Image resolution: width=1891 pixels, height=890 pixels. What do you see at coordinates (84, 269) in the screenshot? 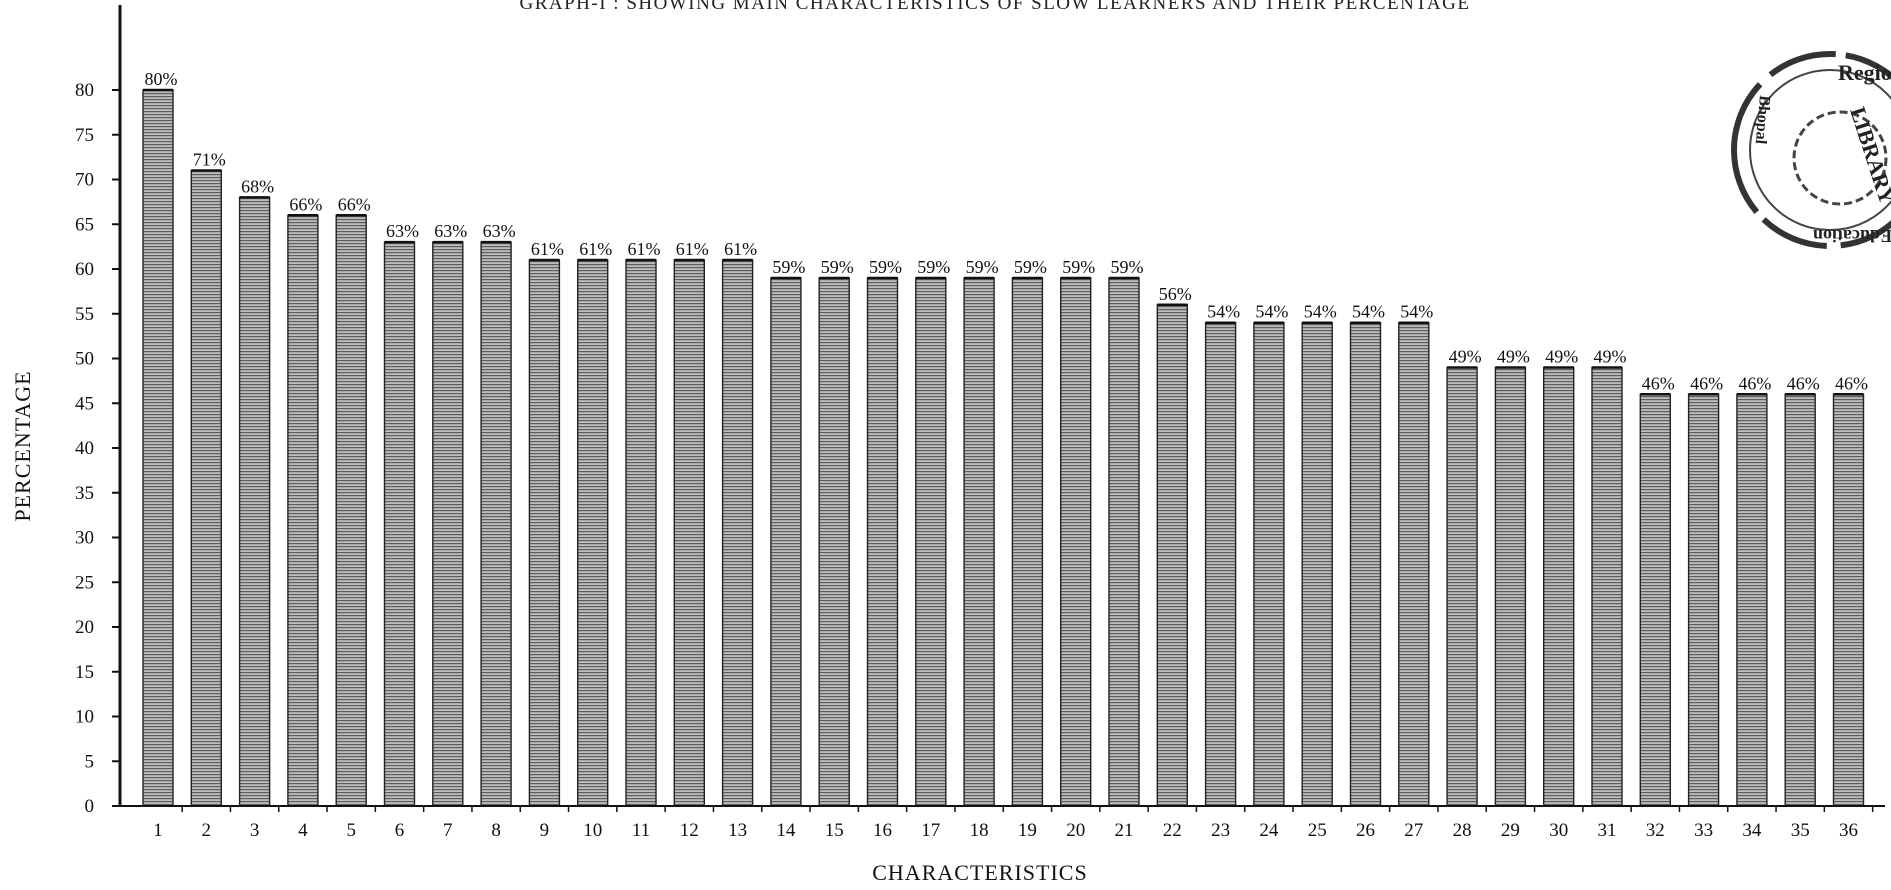
I see `y-tick-label: 60` at bounding box center [84, 269].